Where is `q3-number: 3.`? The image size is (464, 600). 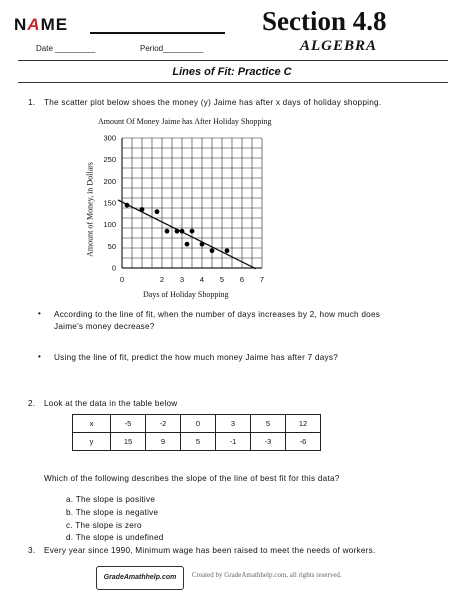 q3-number: 3. is located at coordinates (32, 550).